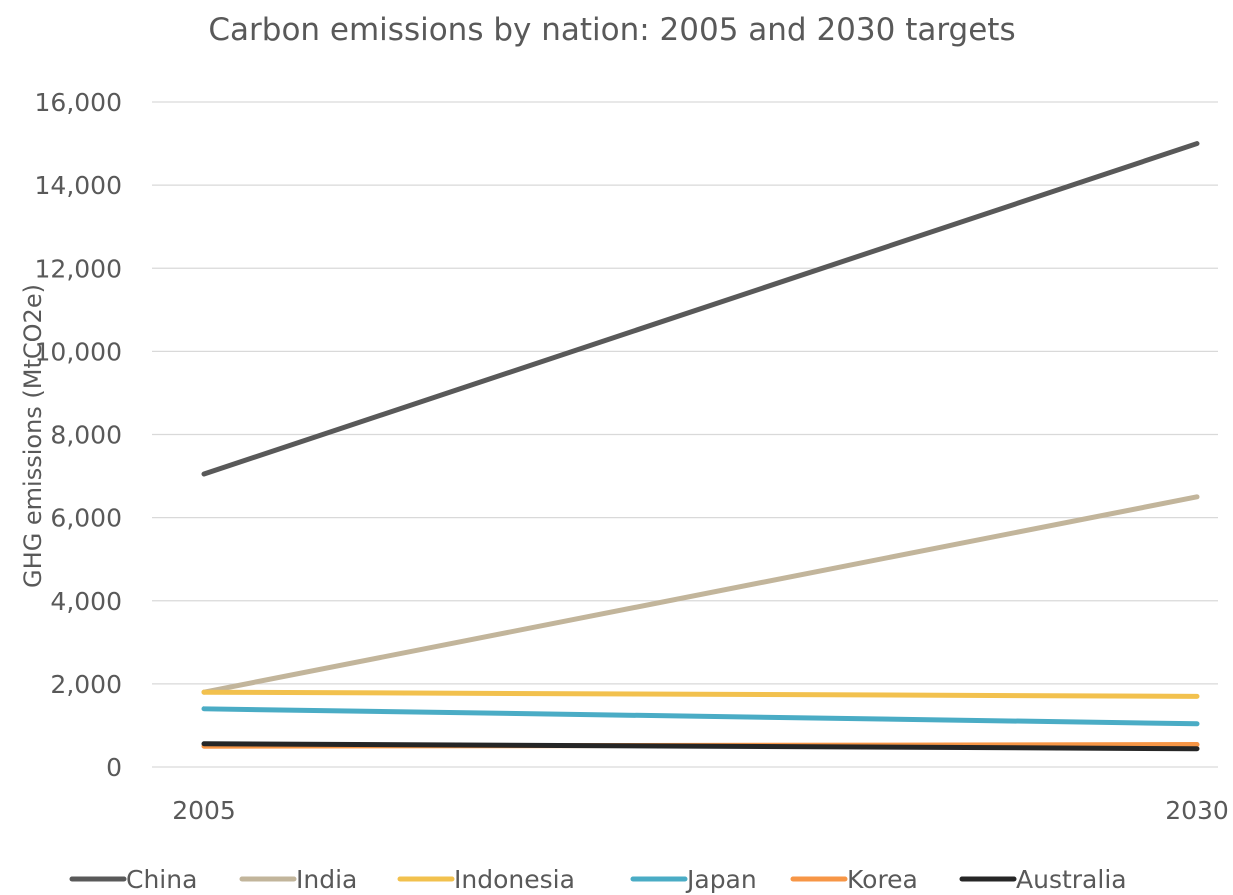 This screenshot has width=1233, height=895. I want to click on y-tick-label: 8,000, so click(86, 435).